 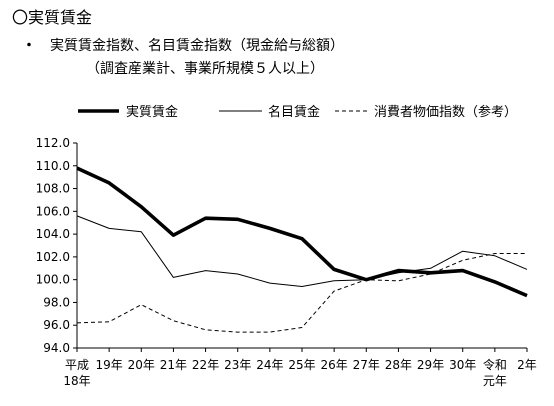 I want to click on x-tick-label-line: 30年, so click(x=462, y=365).